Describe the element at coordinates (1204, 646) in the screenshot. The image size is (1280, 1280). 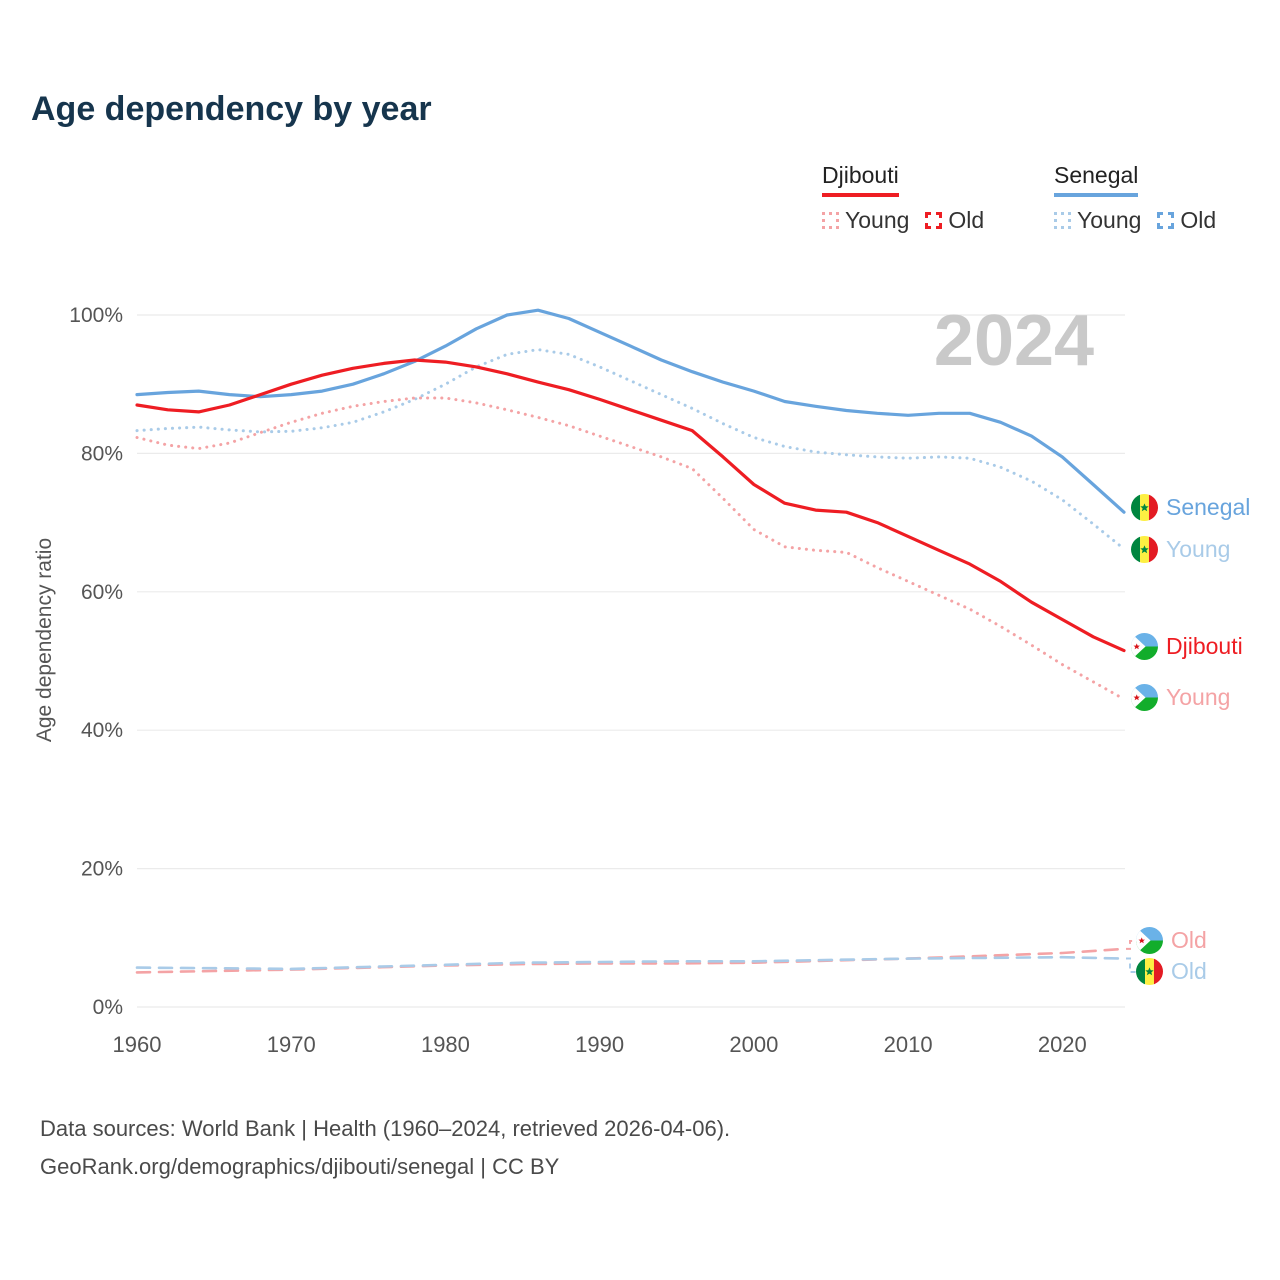
I see `series-label-djibouti-text: Djibouti` at that location.